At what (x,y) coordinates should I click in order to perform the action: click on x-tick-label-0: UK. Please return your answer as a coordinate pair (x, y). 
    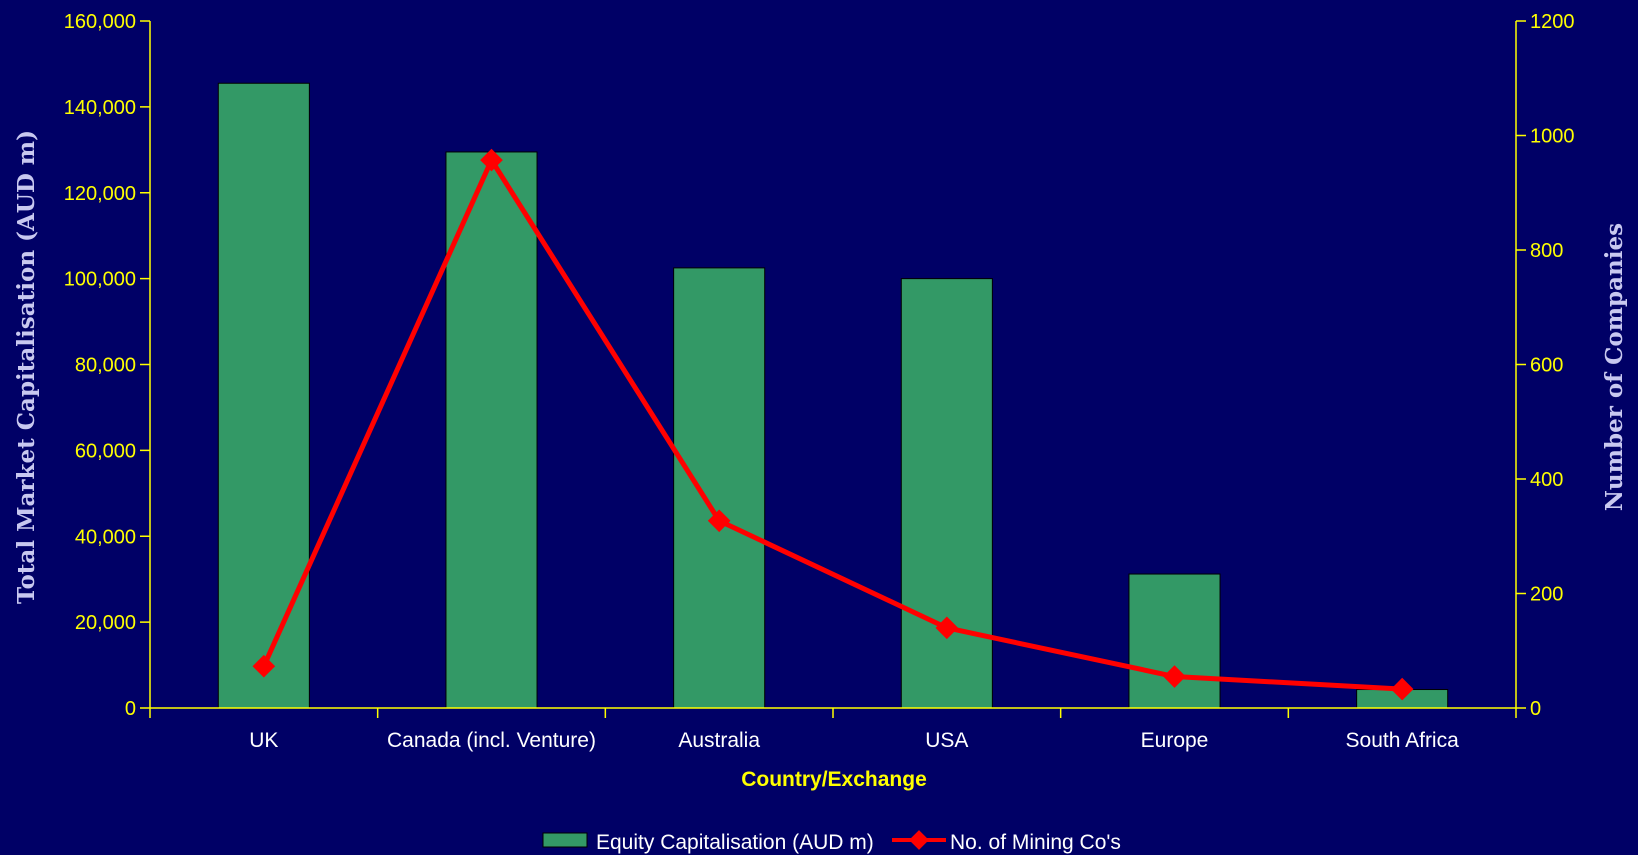
    Looking at the image, I should click on (263, 740).